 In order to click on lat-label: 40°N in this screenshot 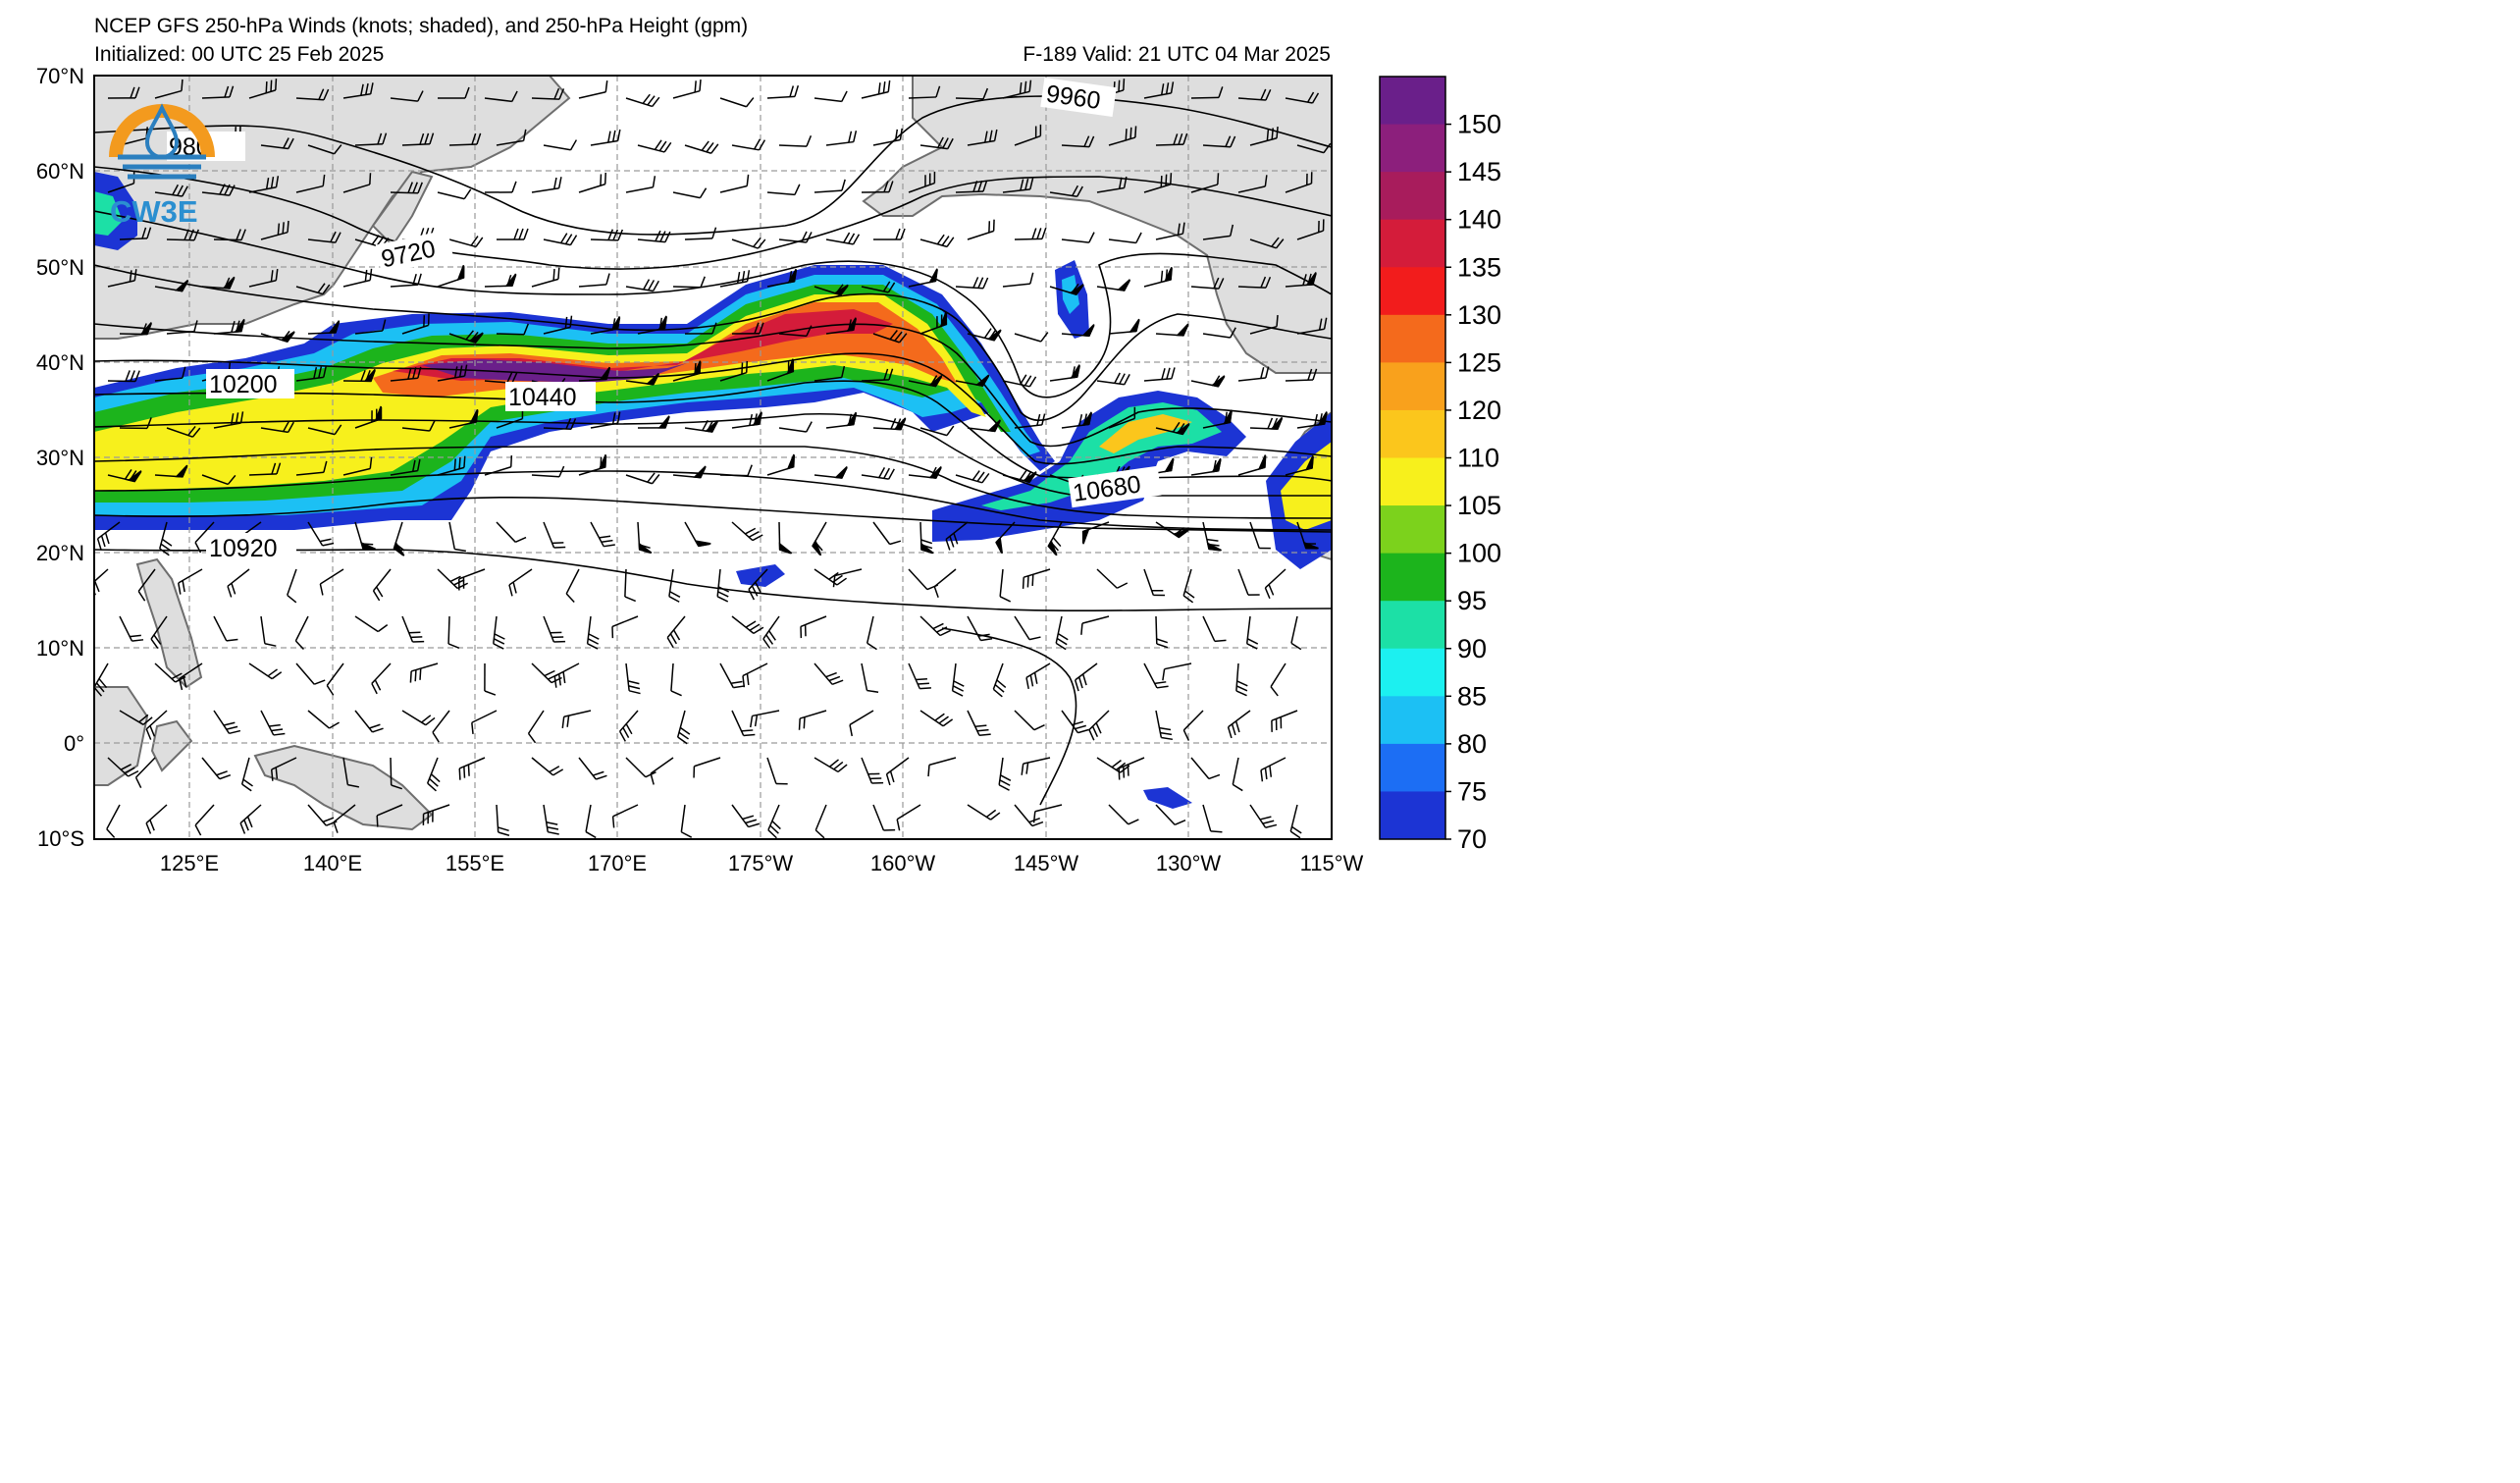, I will do `click(60, 363)`.